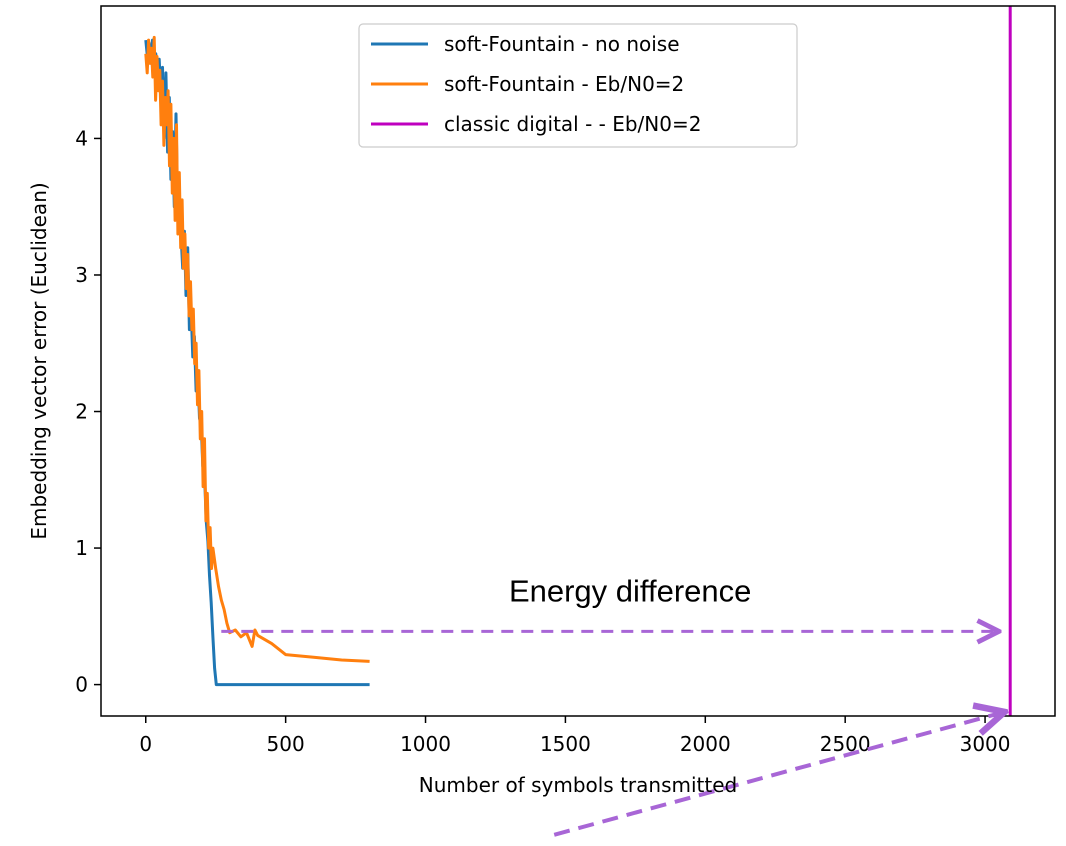  Describe the element at coordinates (81, 548) in the screenshot. I see `y-tick-label: 1` at that location.